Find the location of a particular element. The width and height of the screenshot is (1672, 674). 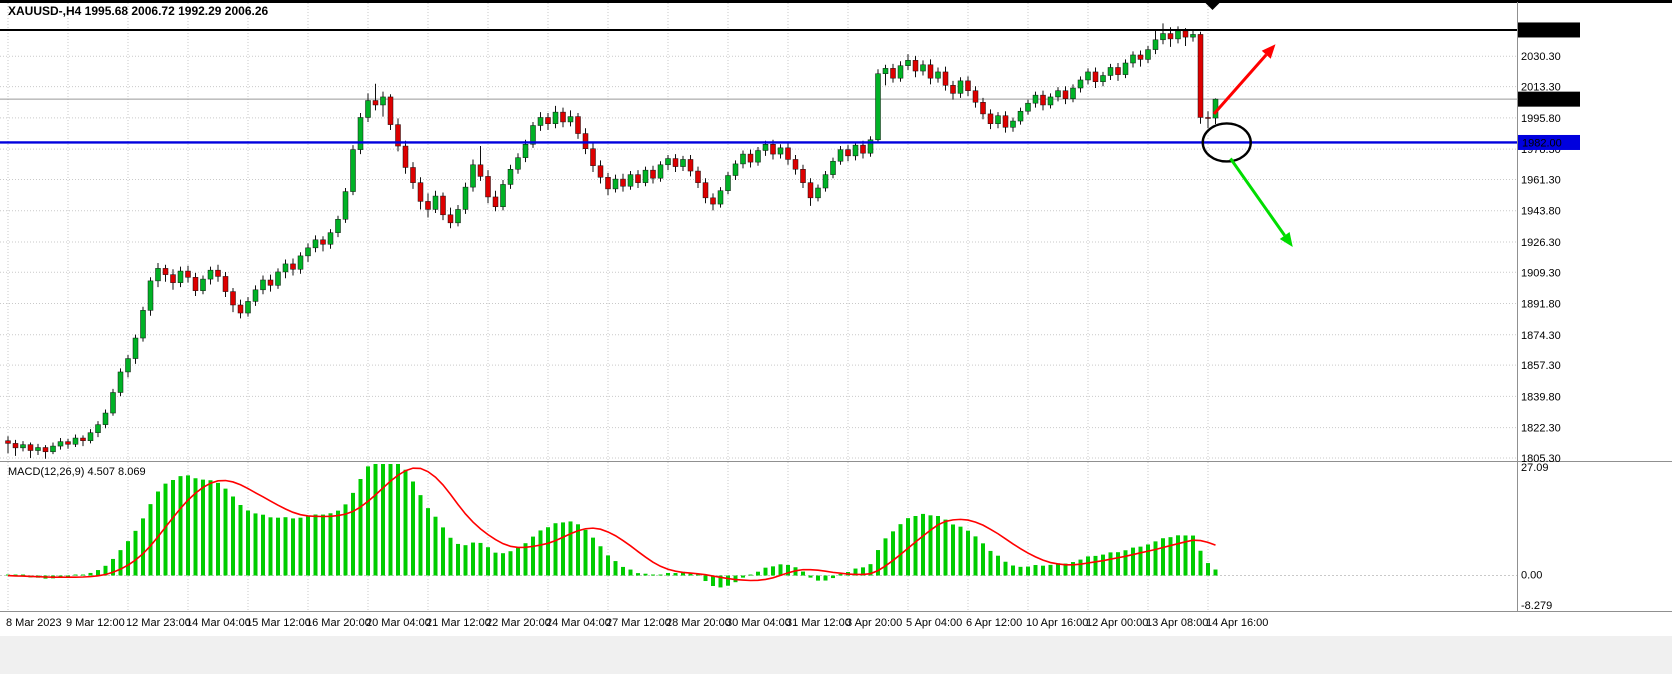

time-tick-label: 8 Mar 2023 is located at coordinates (34, 623).